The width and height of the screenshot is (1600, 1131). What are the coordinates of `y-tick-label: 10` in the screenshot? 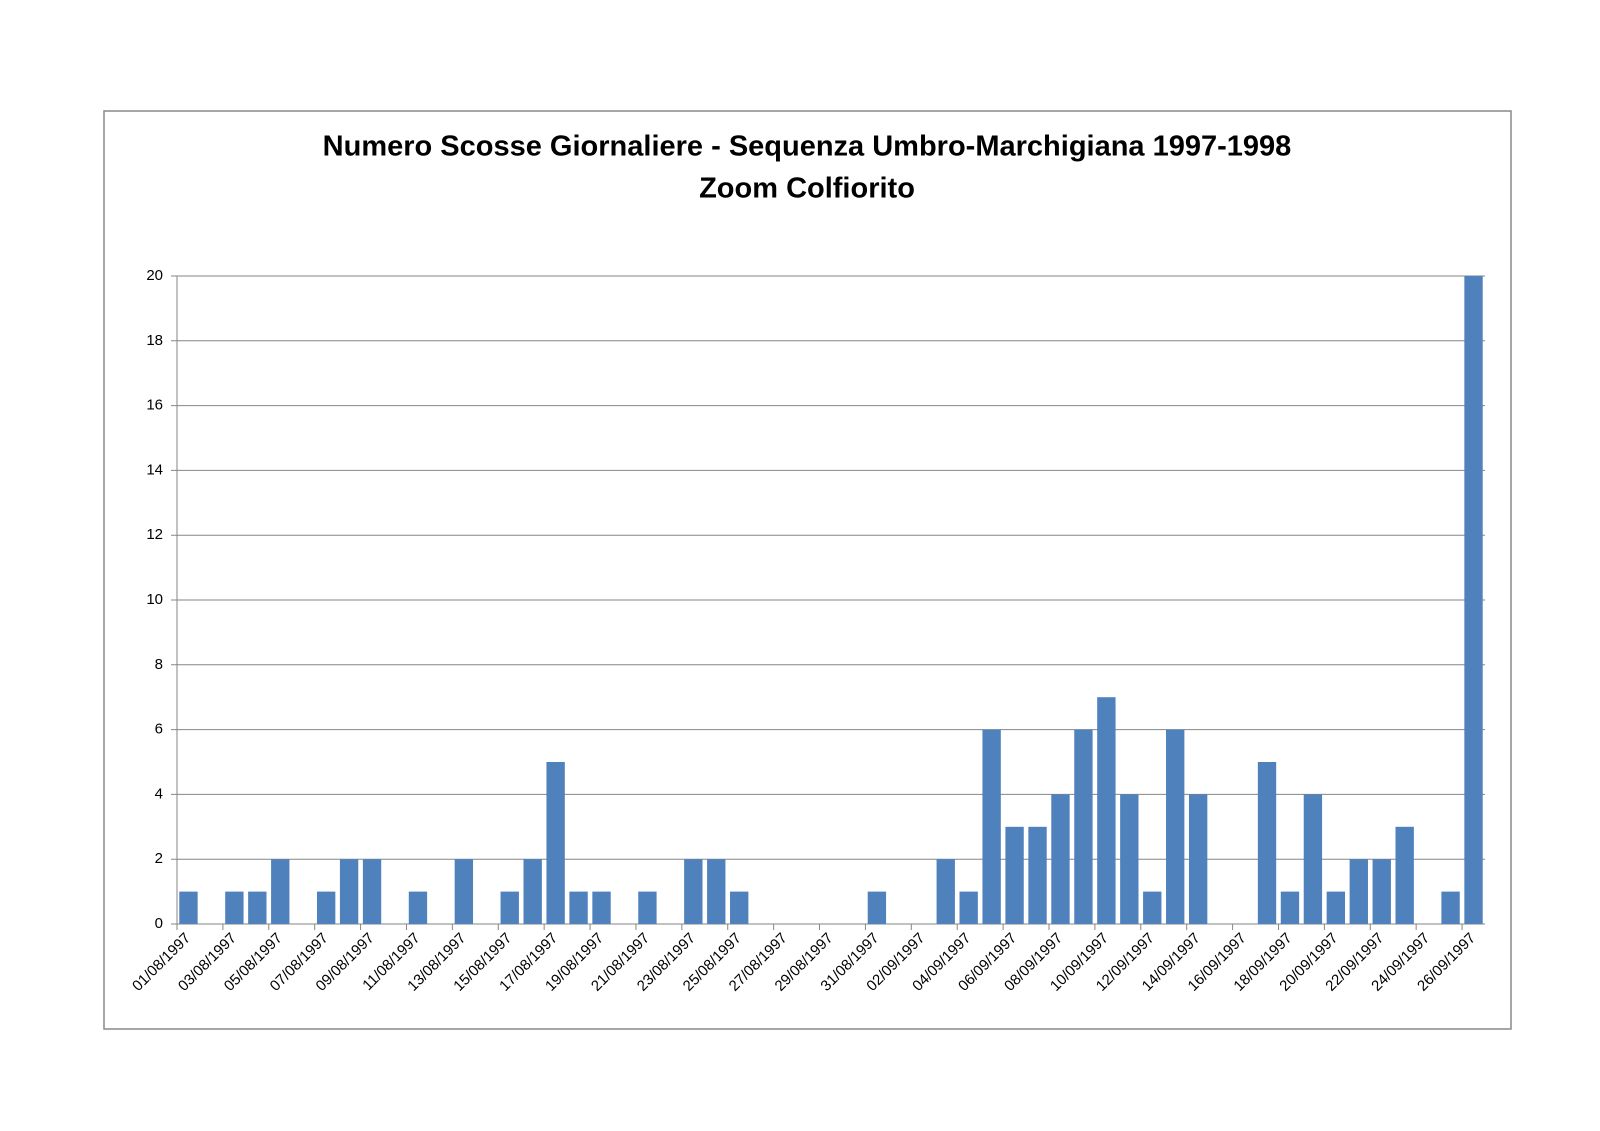 It's located at (154, 599).